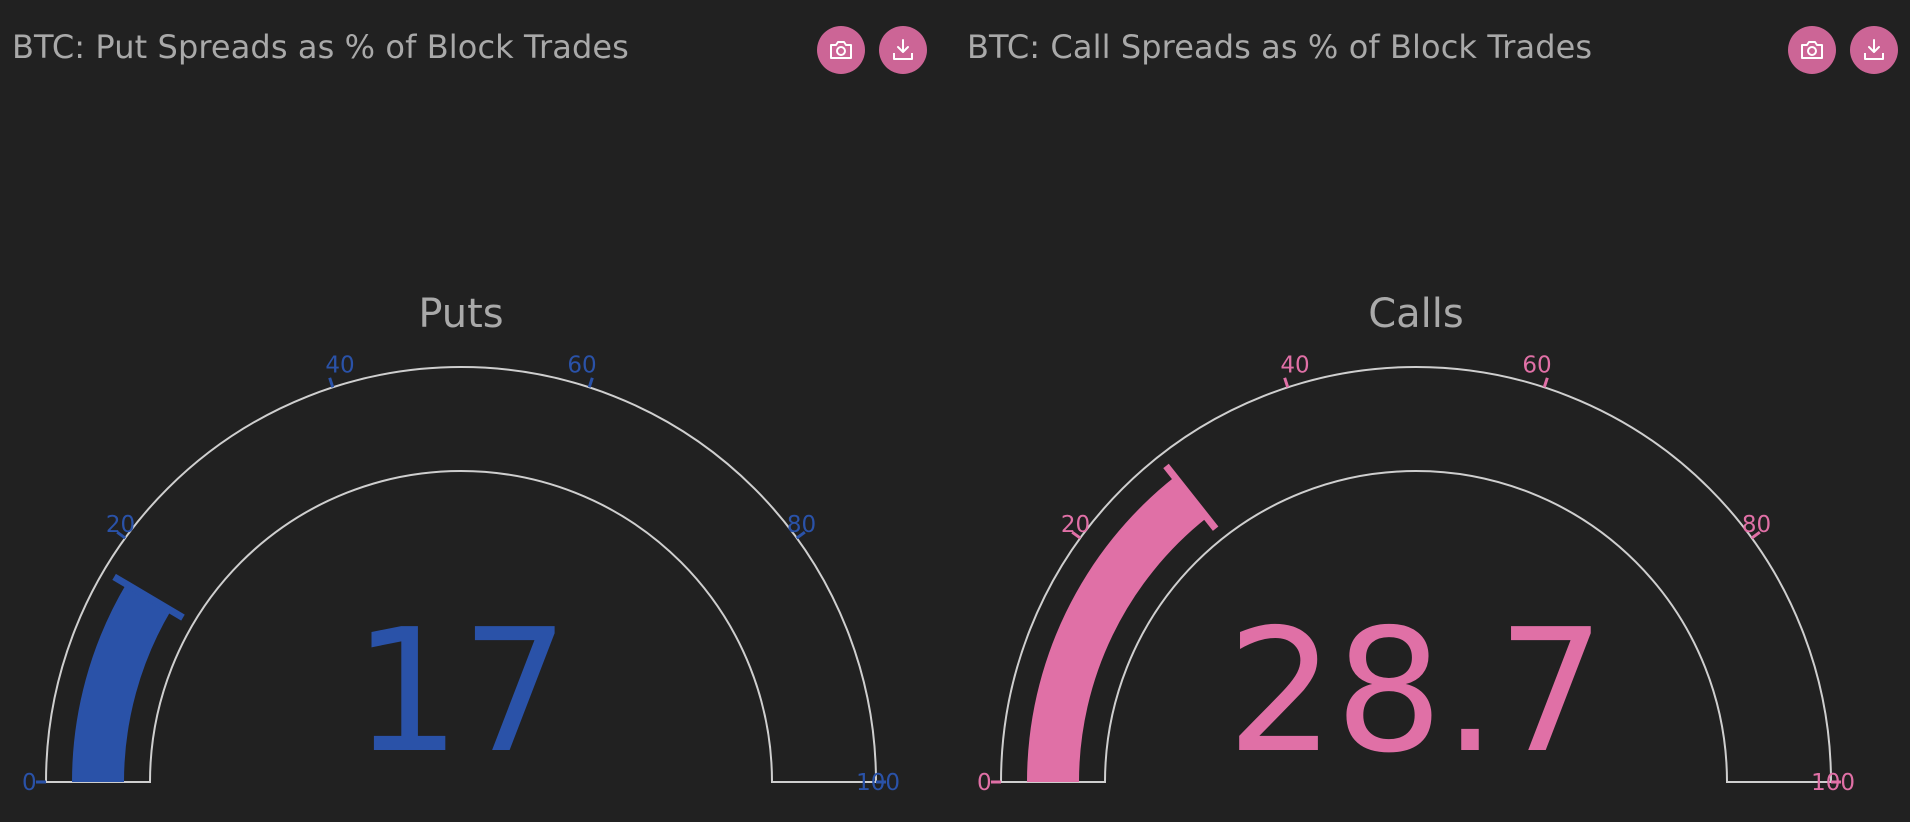  I want to click on gauge-value: 28.7, so click(1416, 692).